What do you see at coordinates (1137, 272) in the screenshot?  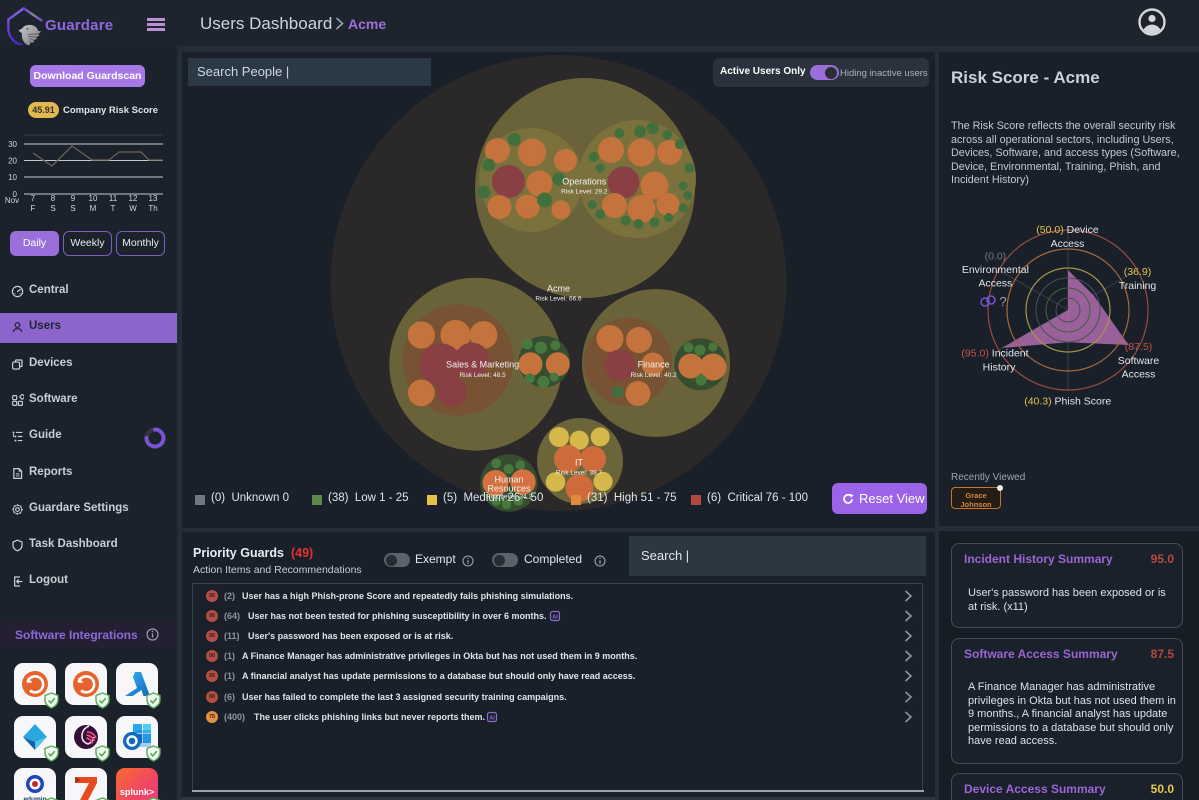 I see `svg-text: (36.9)` at bounding box center [1137, 272].